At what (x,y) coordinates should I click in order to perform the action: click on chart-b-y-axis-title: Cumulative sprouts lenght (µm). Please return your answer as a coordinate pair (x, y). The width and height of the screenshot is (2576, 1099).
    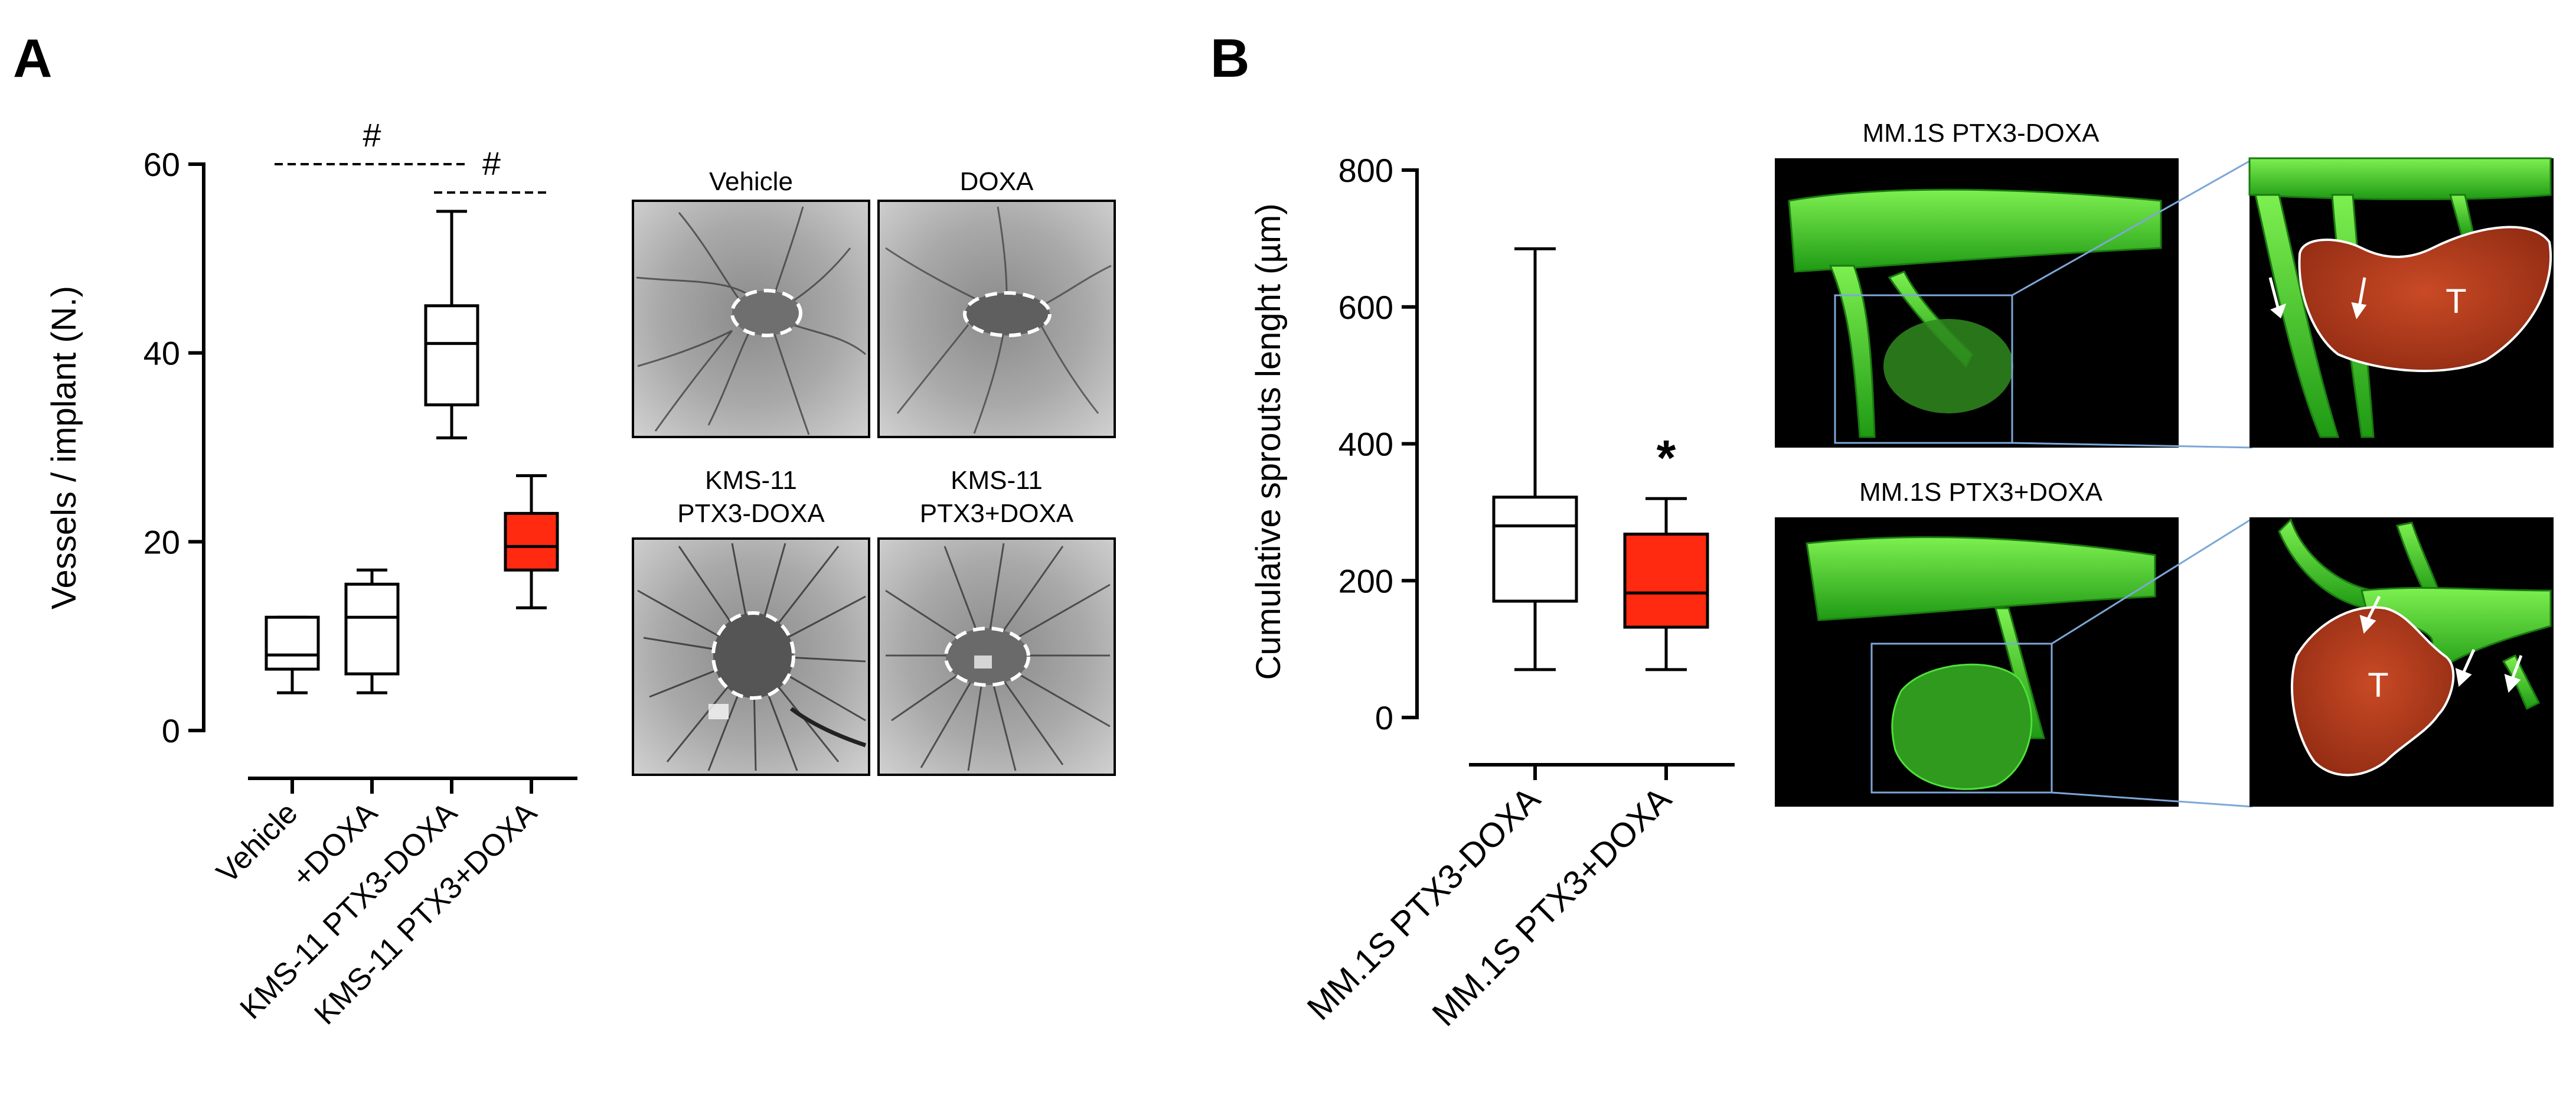
    Looking at the image, I should click on (1268, 441).